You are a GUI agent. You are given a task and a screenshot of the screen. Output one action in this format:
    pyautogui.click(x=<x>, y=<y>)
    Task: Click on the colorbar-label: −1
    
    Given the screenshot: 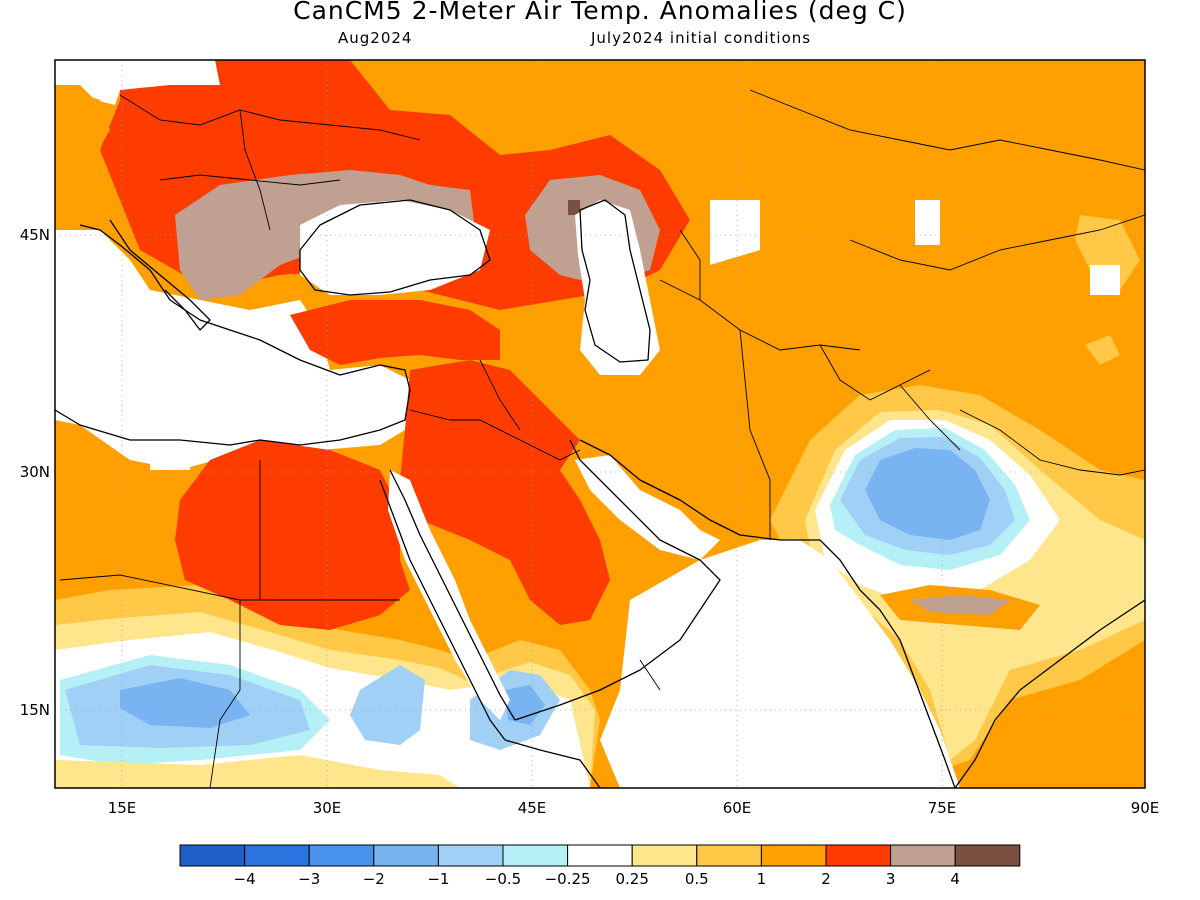 What is the action you would take?
    pyautogui.click(x=438, y=879)
    